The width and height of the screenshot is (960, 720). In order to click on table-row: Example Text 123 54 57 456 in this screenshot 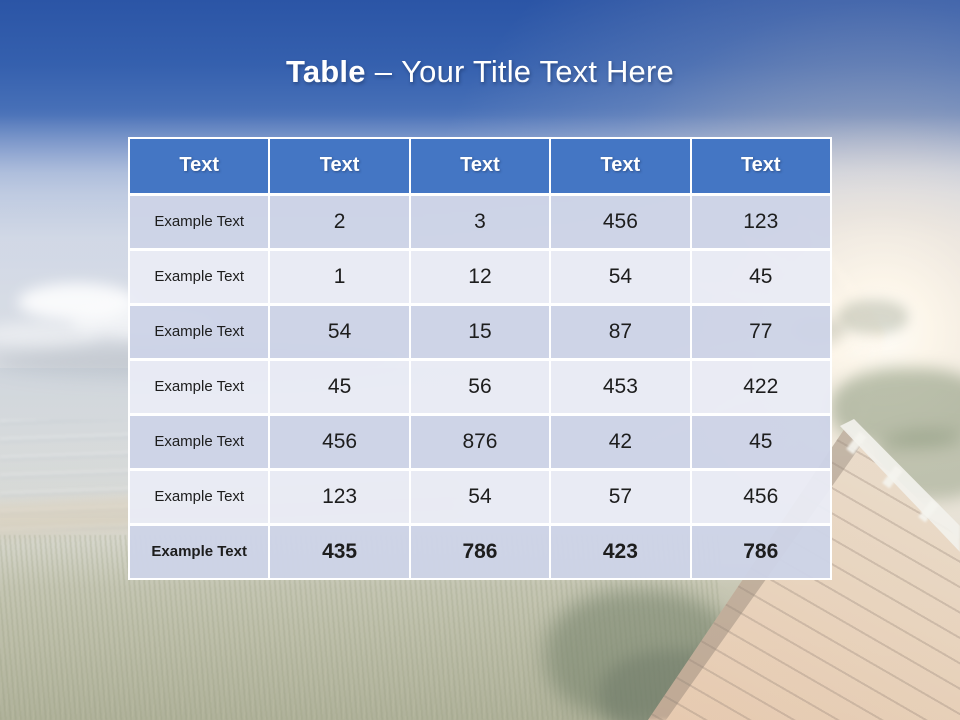, I will do `click(480, 496)`.